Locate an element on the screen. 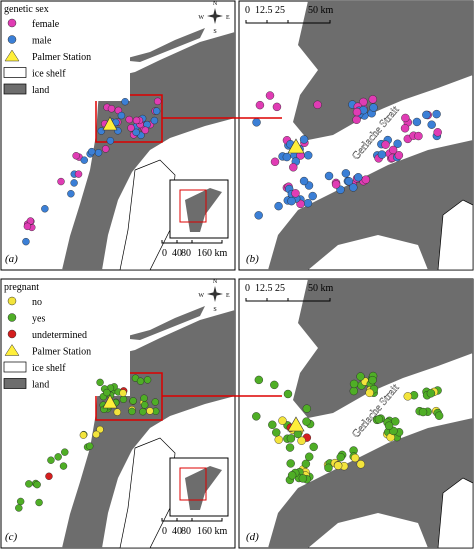 The image size is (474, 549). legend-label: land is located at coordinates (40, 385).